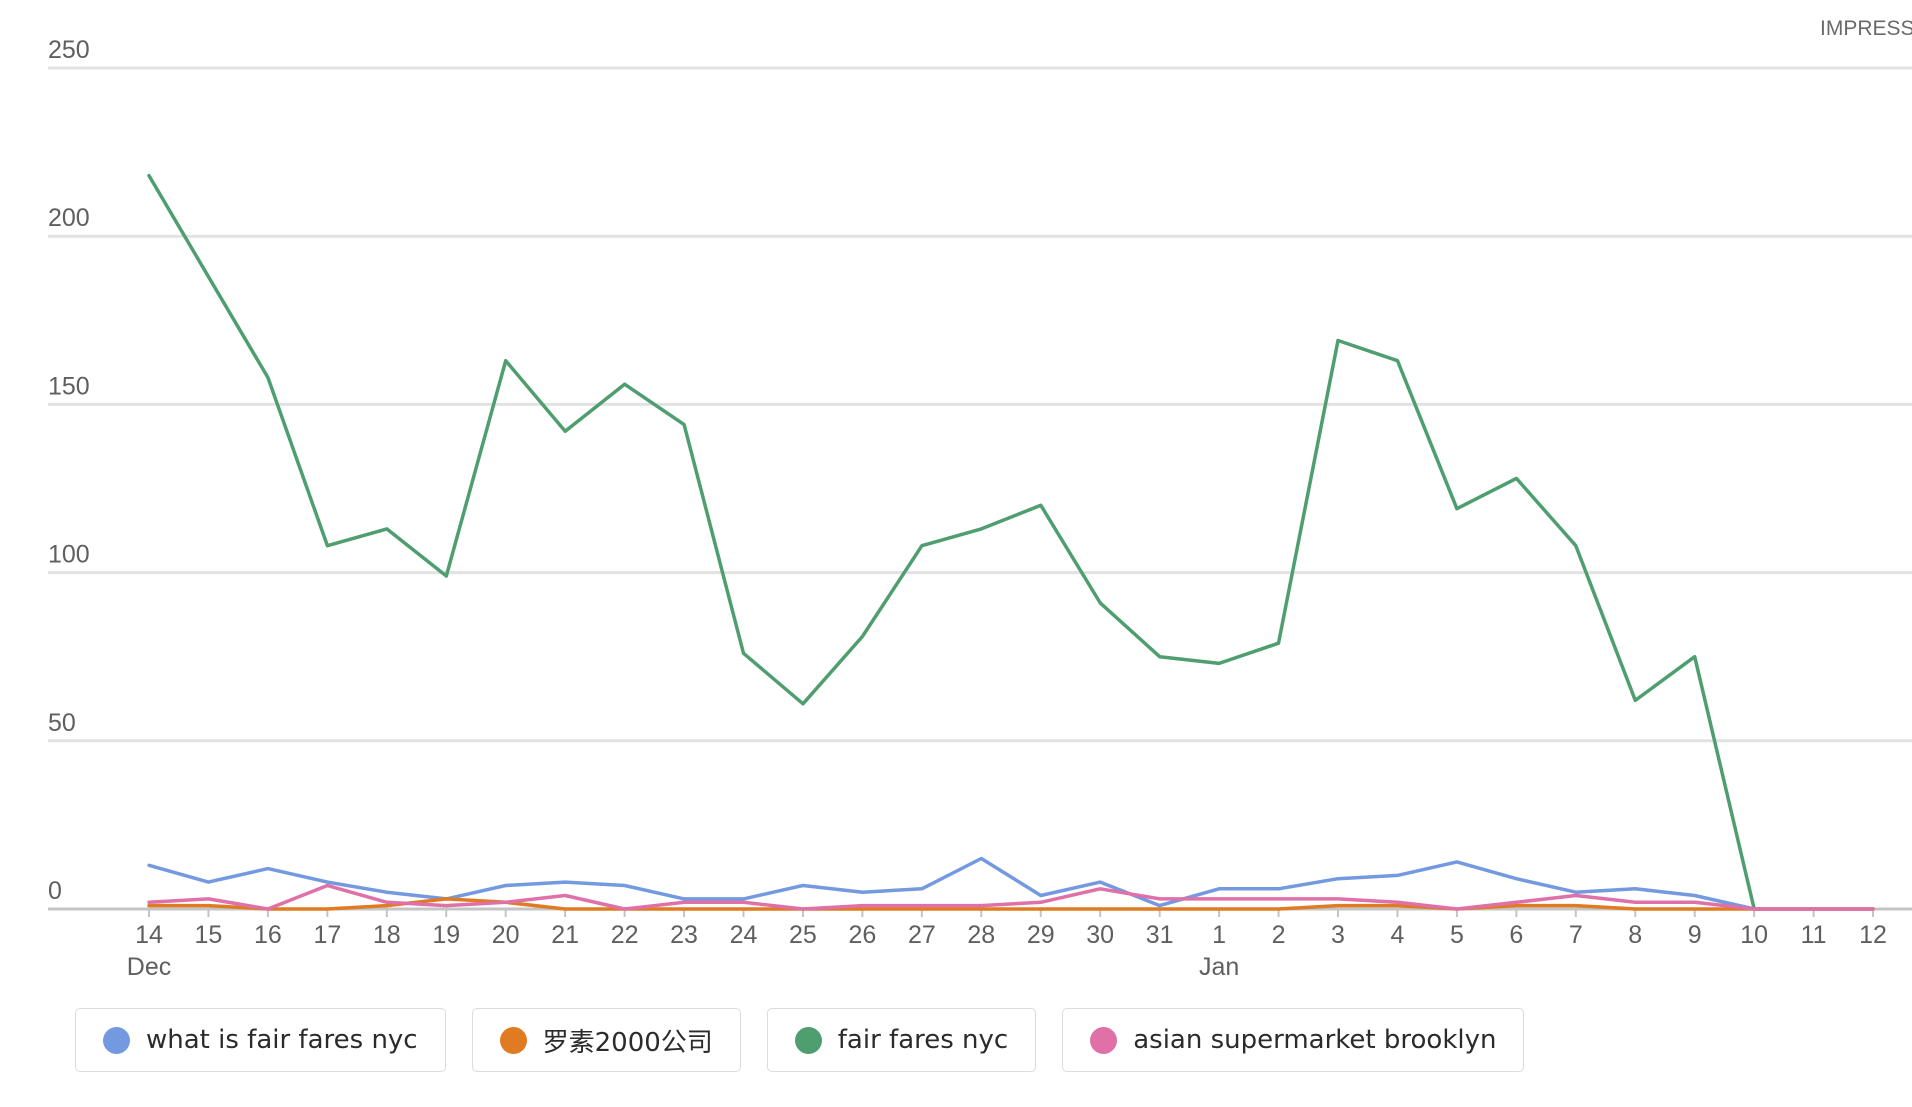 Image resolution: width=1912 pixels, height=1107 pixels. Describe the element at coordinates (282, 1040) in the screenshot. I see `legend-label: what is fair fares nyc` at that location.